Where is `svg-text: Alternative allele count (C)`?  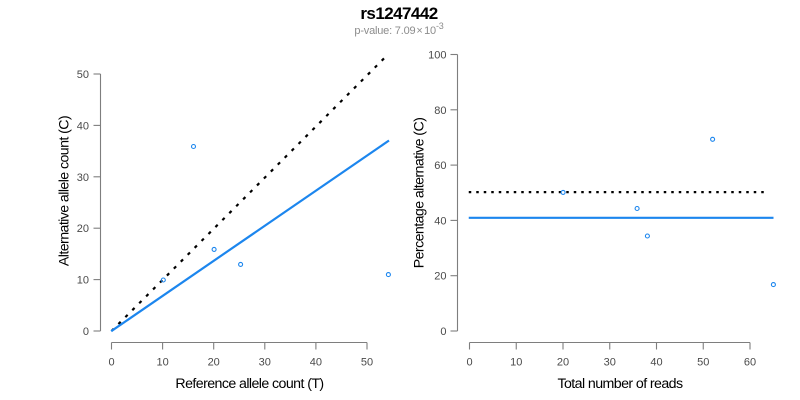 svg-text: Alternative allele count (C) is located at coordinates (65, 191).